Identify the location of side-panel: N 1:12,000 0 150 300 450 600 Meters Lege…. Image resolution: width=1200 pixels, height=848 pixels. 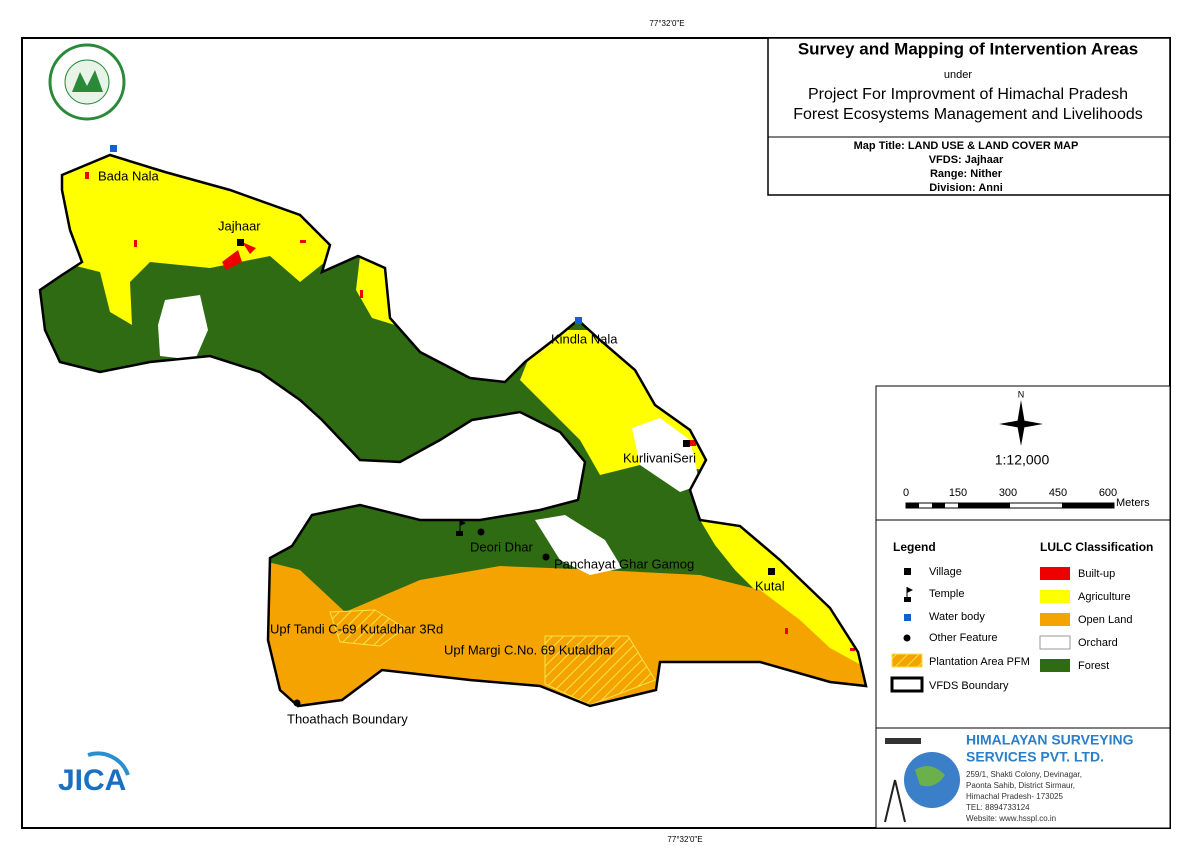
(1023, 607).